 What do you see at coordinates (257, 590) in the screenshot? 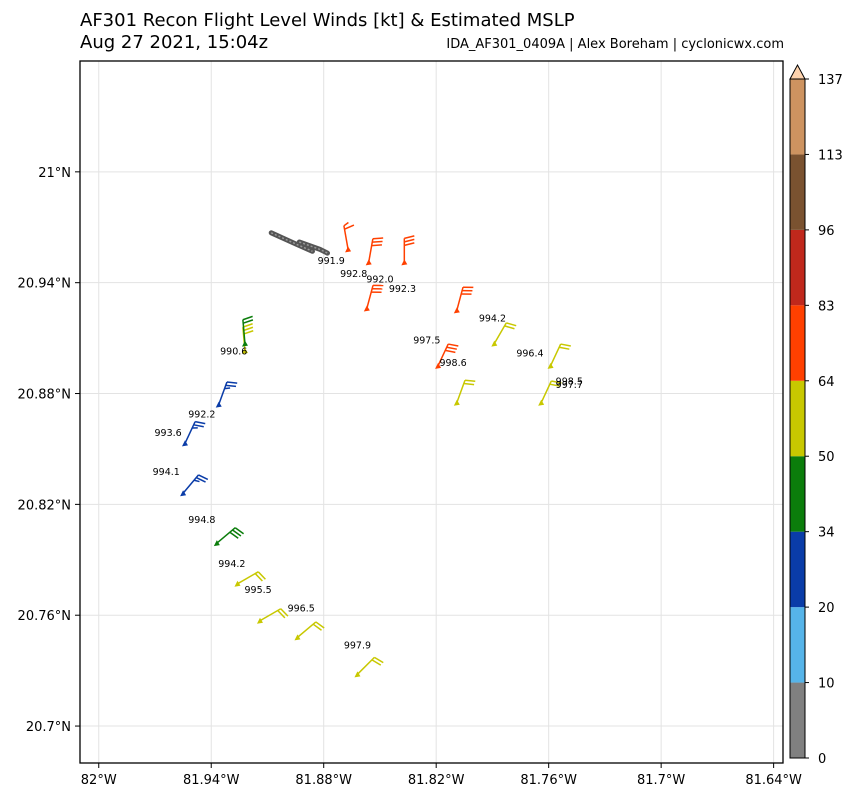
I see `pressure-label: 995.5` at bounding box center [257, 590].